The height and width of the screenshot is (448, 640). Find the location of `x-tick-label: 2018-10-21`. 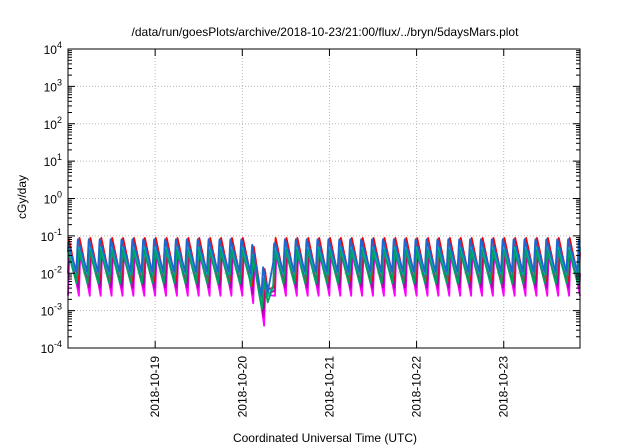

x-tick-label: 2018-10-21 is located at coordinates (329, 387).